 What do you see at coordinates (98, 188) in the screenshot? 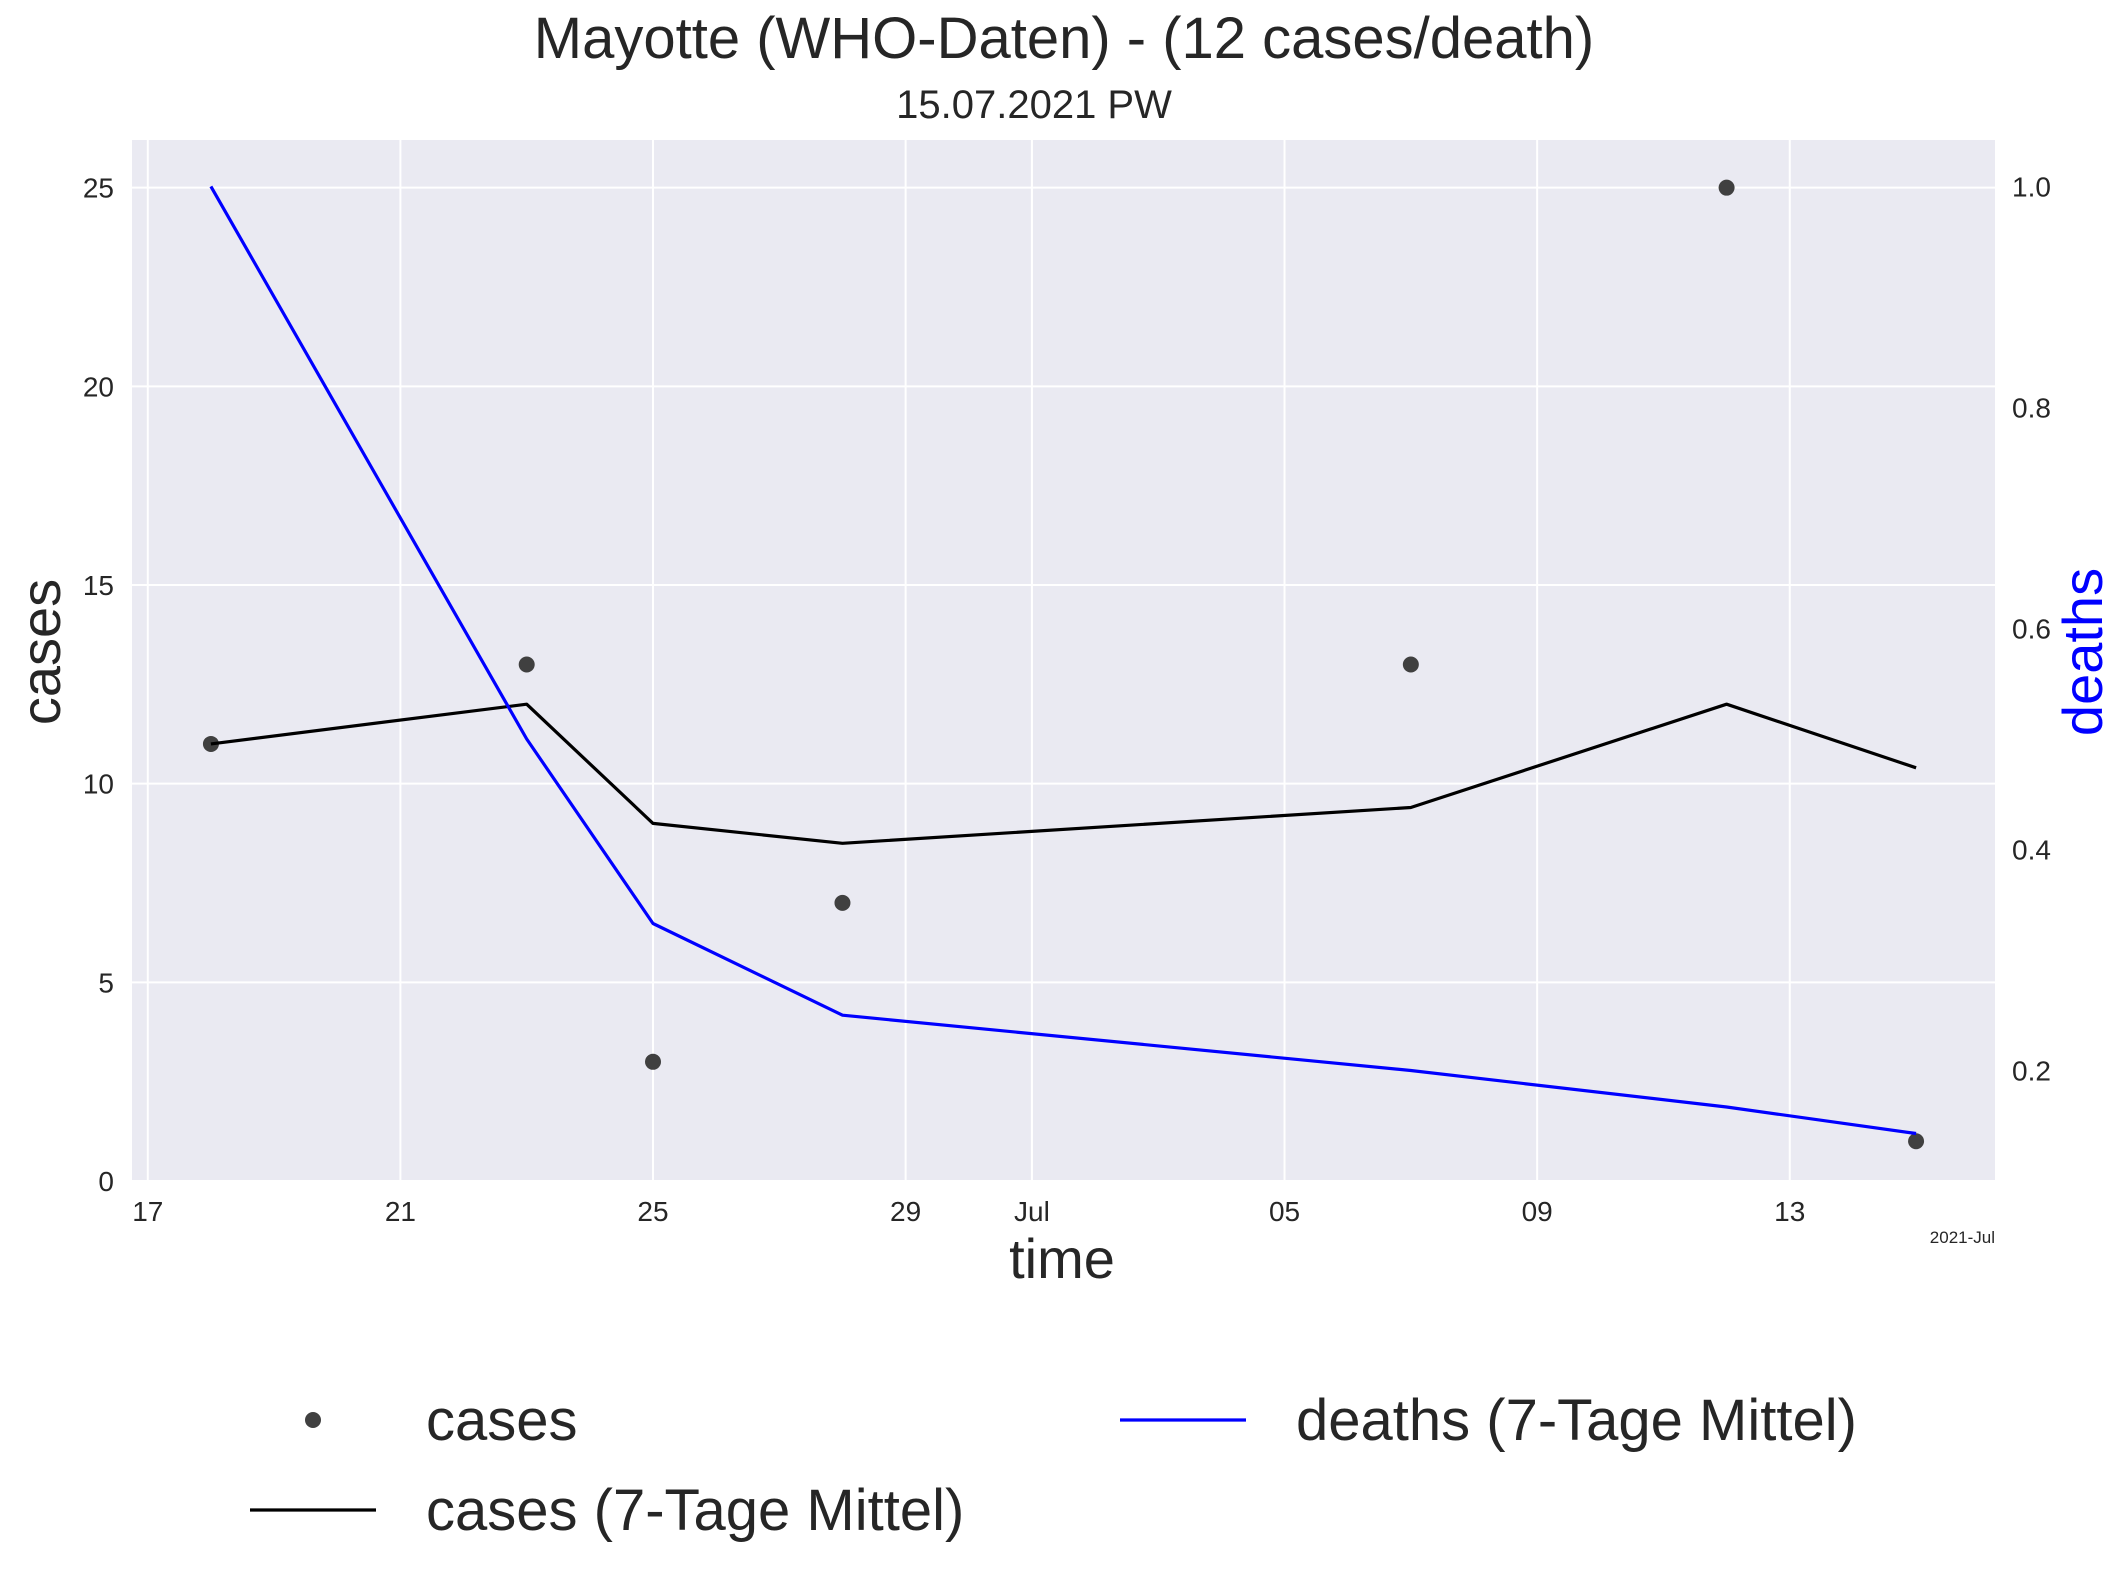
I see `y-tick-label-left: 25` at bounding box center [98, 188].